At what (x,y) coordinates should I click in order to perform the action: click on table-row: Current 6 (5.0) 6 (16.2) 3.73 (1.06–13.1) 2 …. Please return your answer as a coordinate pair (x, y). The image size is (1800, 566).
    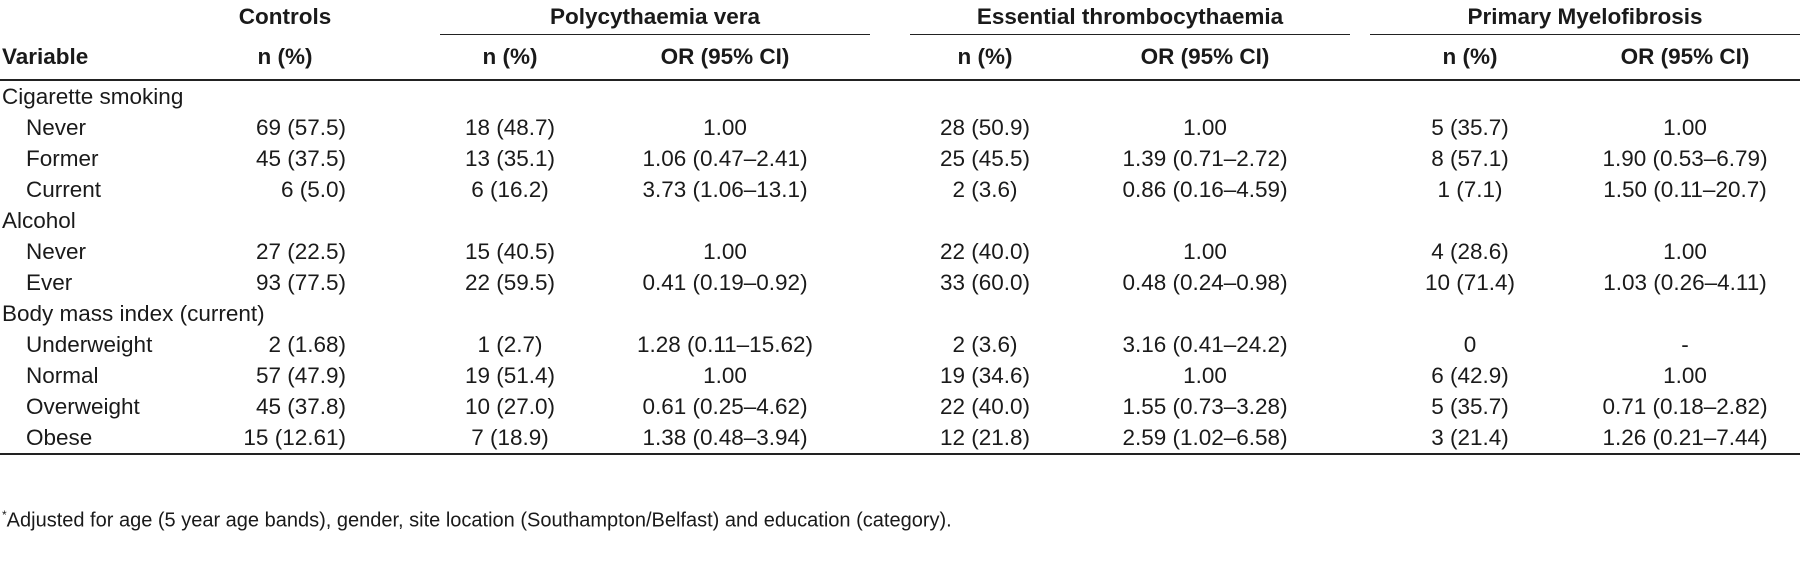
    Looking at the image, I should click on (900, 189).